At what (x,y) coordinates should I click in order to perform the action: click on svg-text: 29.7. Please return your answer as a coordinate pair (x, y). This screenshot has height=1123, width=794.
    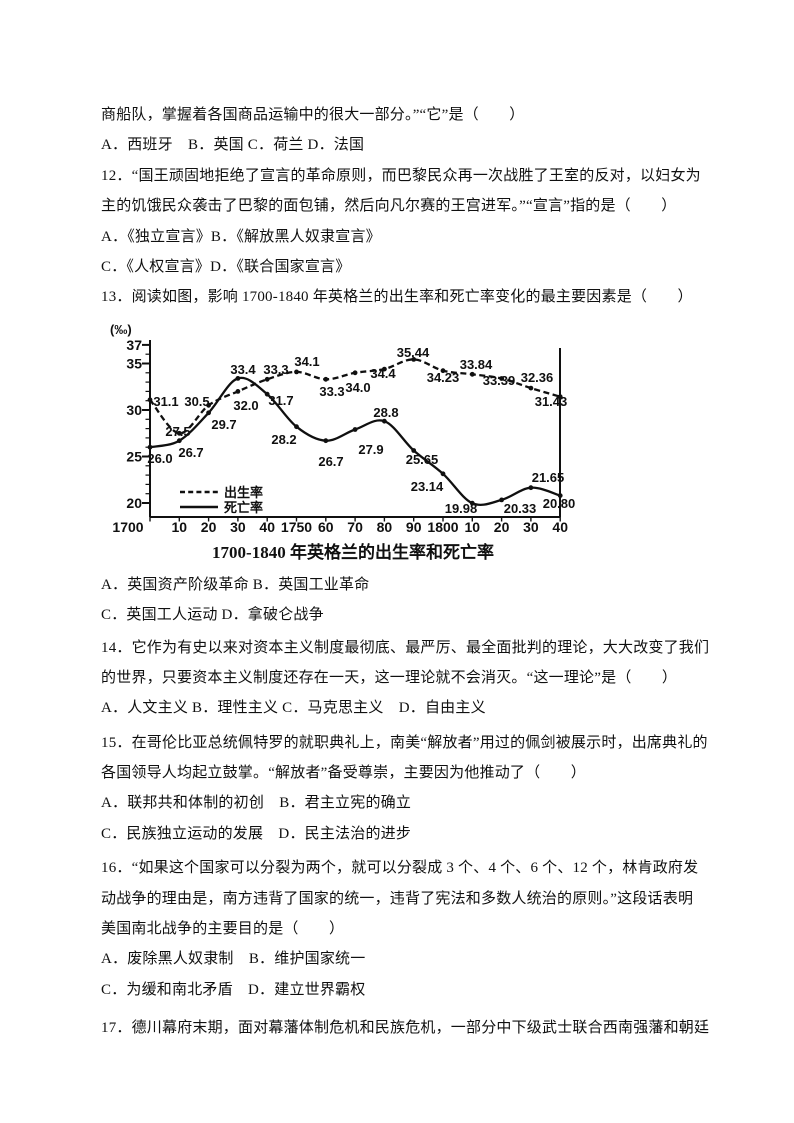
    Looking at the image, I should click on (223, 424).